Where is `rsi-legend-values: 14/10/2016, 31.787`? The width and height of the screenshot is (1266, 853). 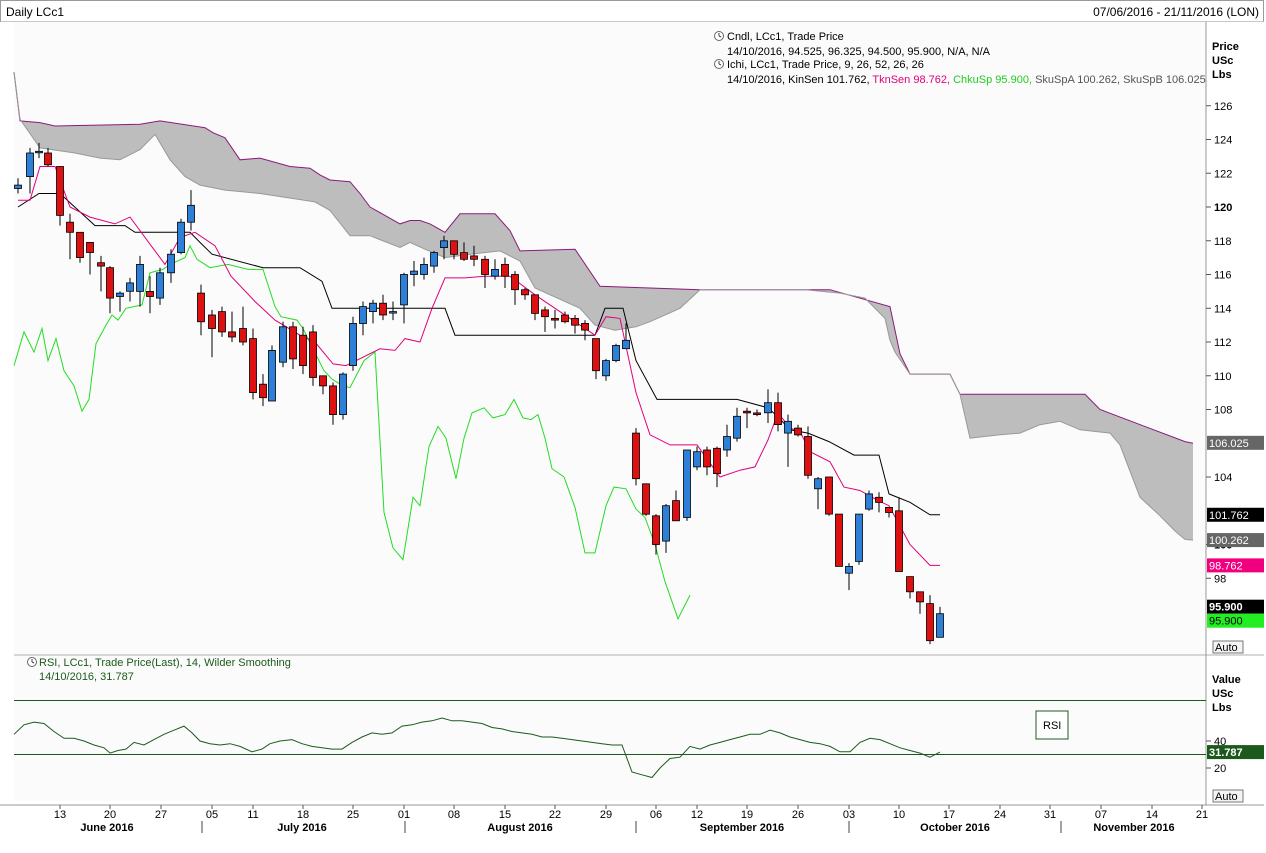 rsi-legend-values: 14/10/2016, 31.787 is located at coordinates (86, 677).